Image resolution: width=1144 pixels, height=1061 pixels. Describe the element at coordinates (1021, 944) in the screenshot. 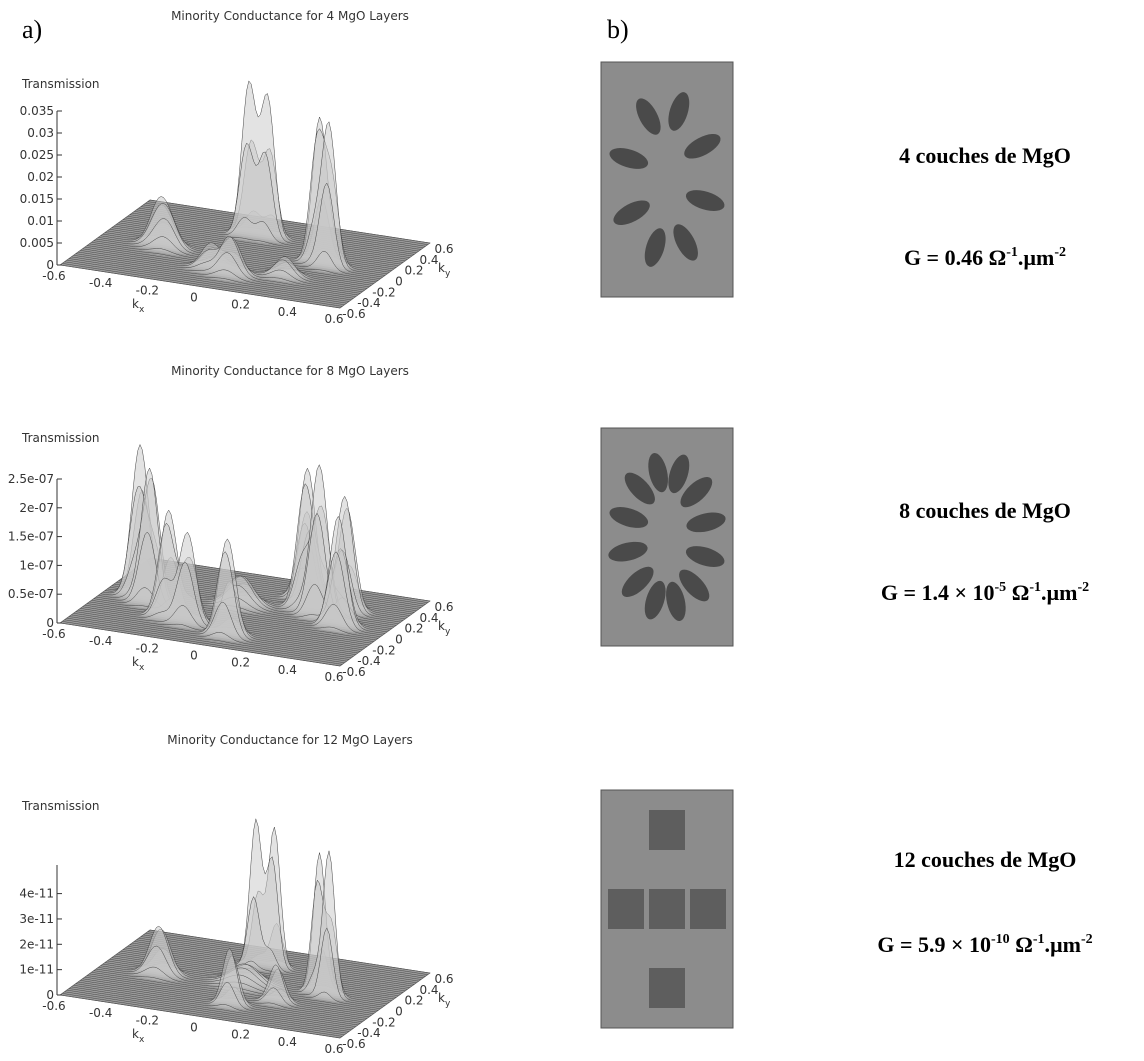

I see `text-run: Ω` at that location.